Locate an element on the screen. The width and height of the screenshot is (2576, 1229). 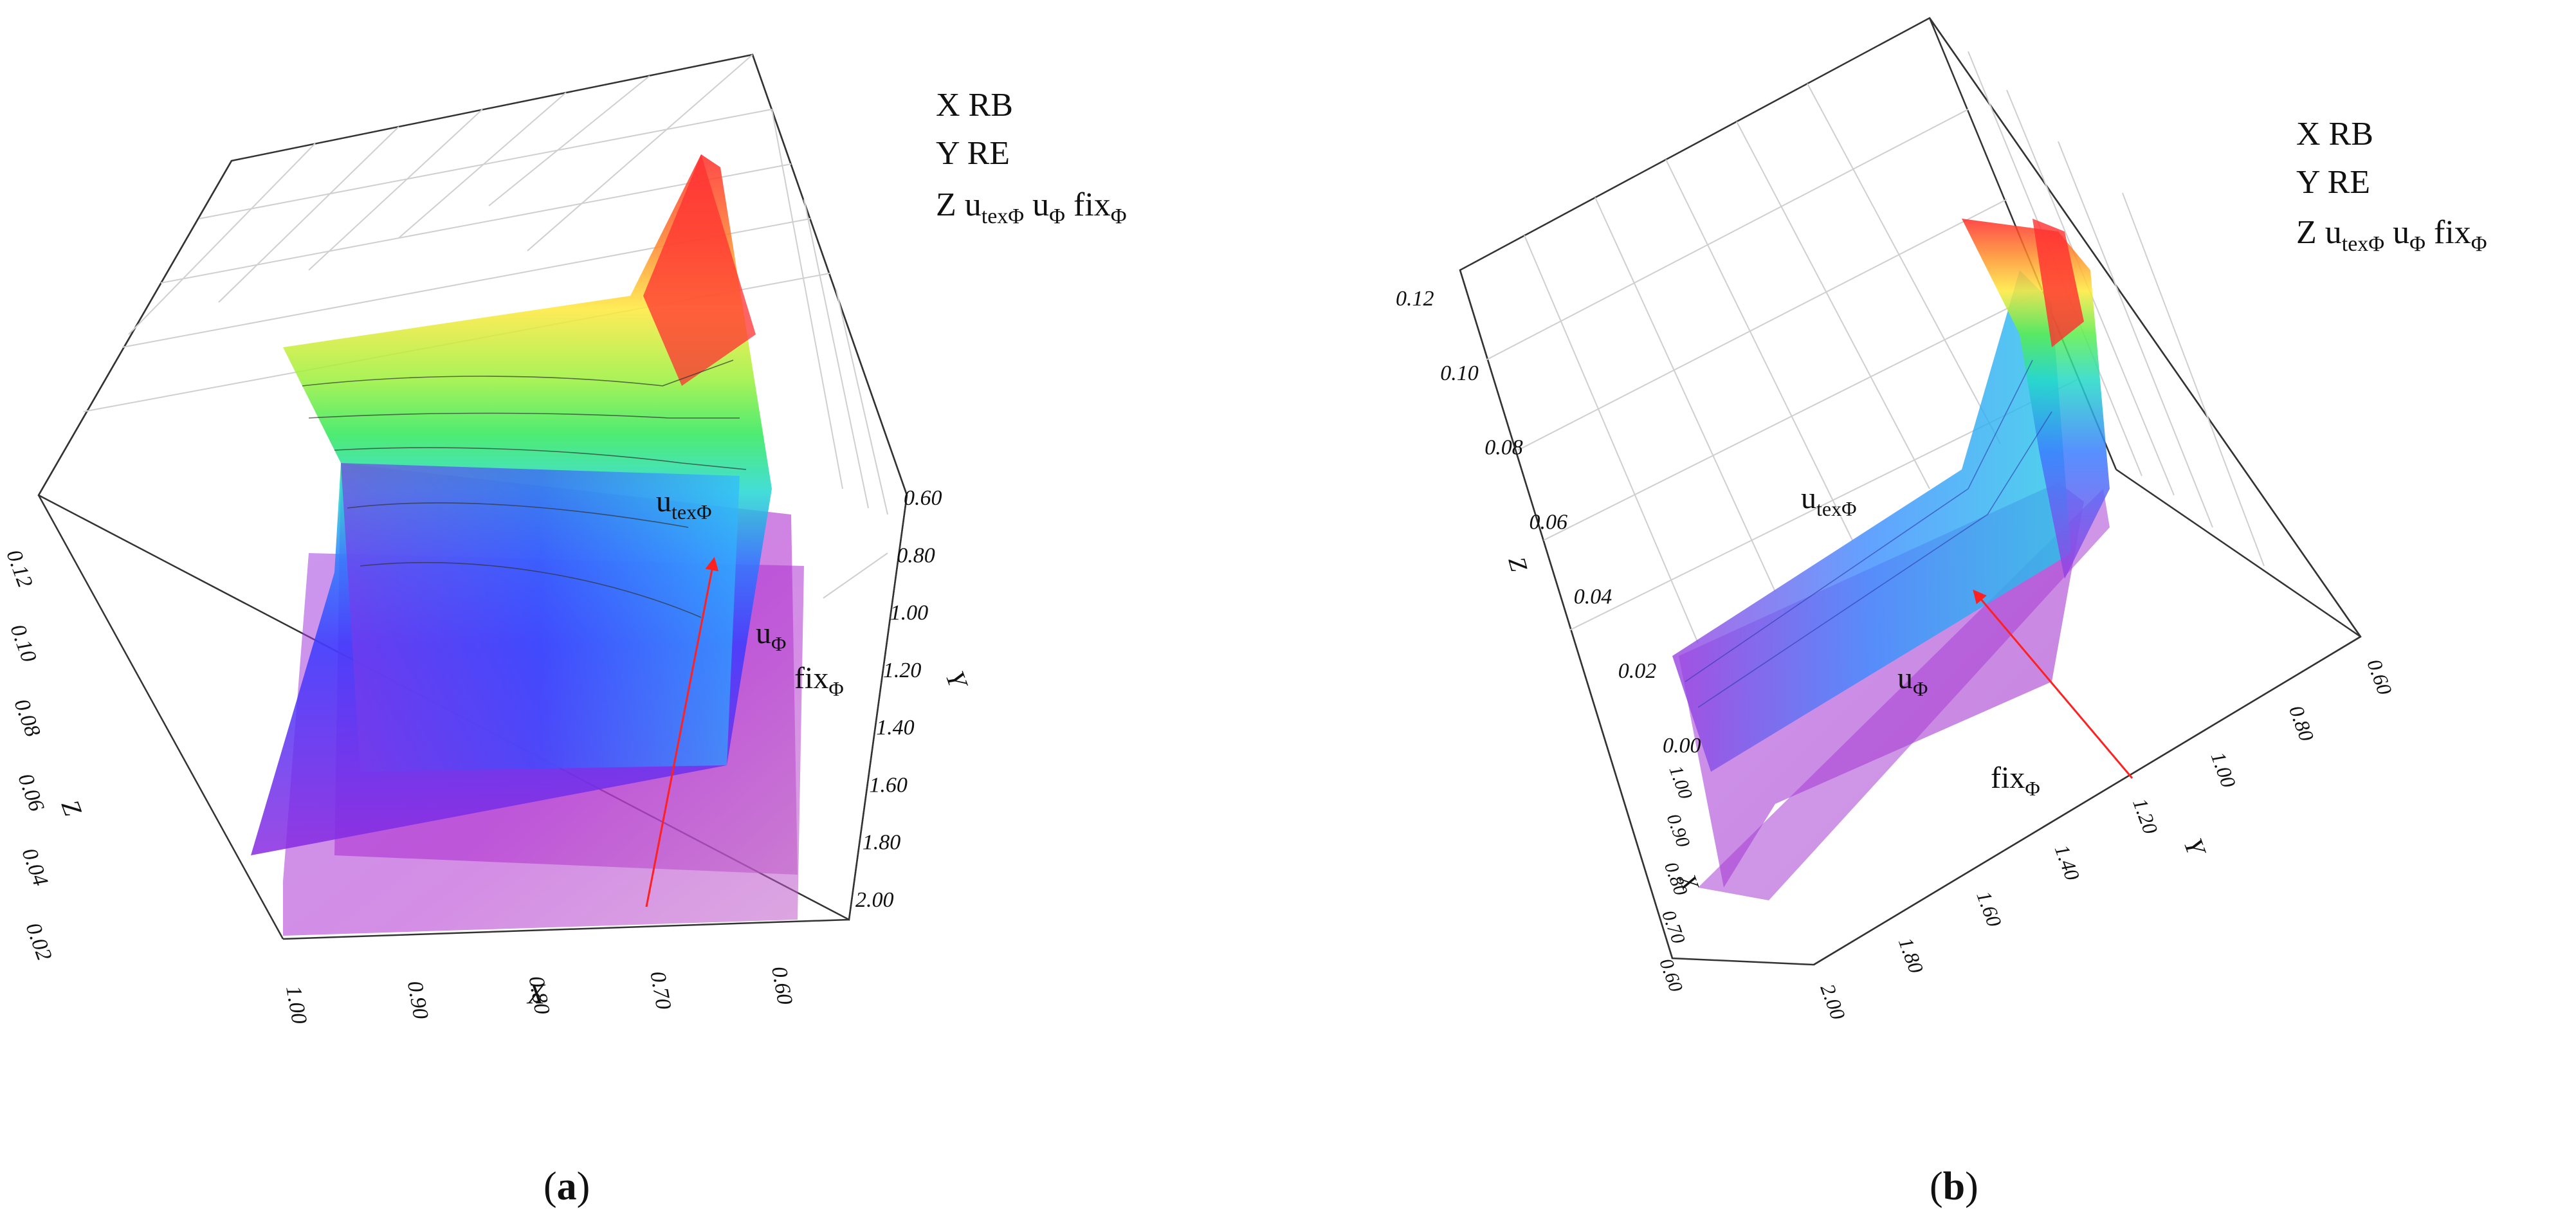
panel-b-surfaces is located at coordinates (1891, 560).